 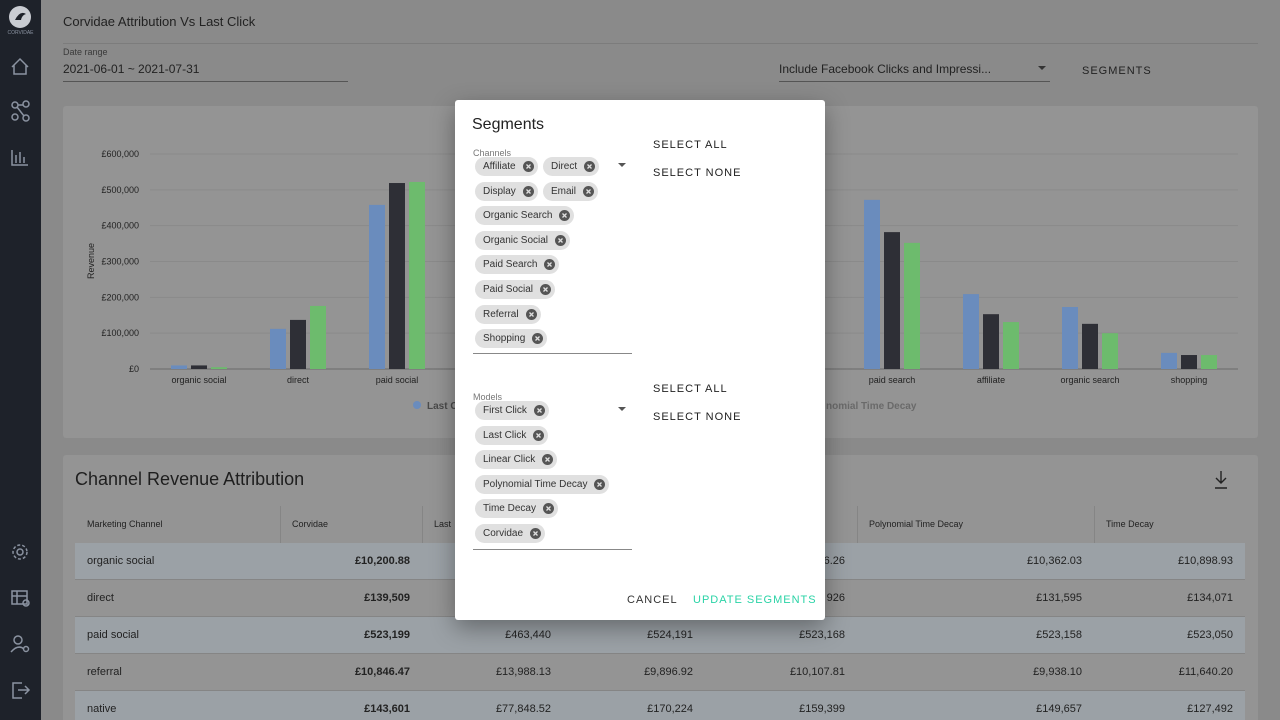 What do you see at coordinates (20, 644) in the screenshot?
I see `user-settings-icon` at bounding box center [20, 644].